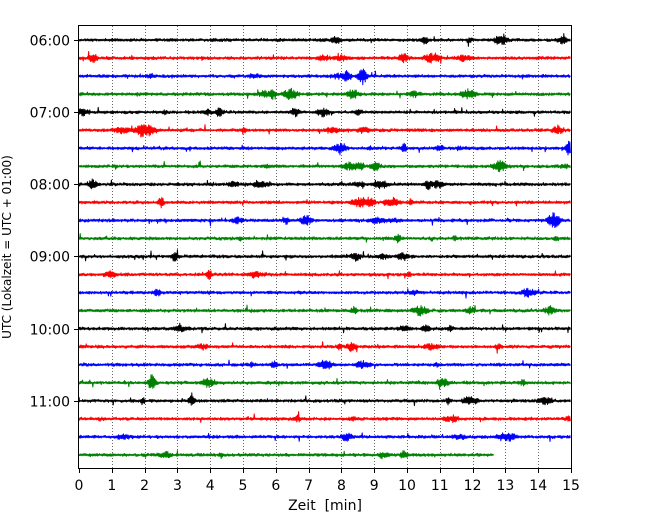 The height and width of the screenshot is (520, 650). What do you see at coordinates (327, 481) in the screenshot?
I see `x-axis-ticks: 0 1 2 3 4 5 6 7 8 9 10 11 12 13 14 15` at bounding box center [327, 481].